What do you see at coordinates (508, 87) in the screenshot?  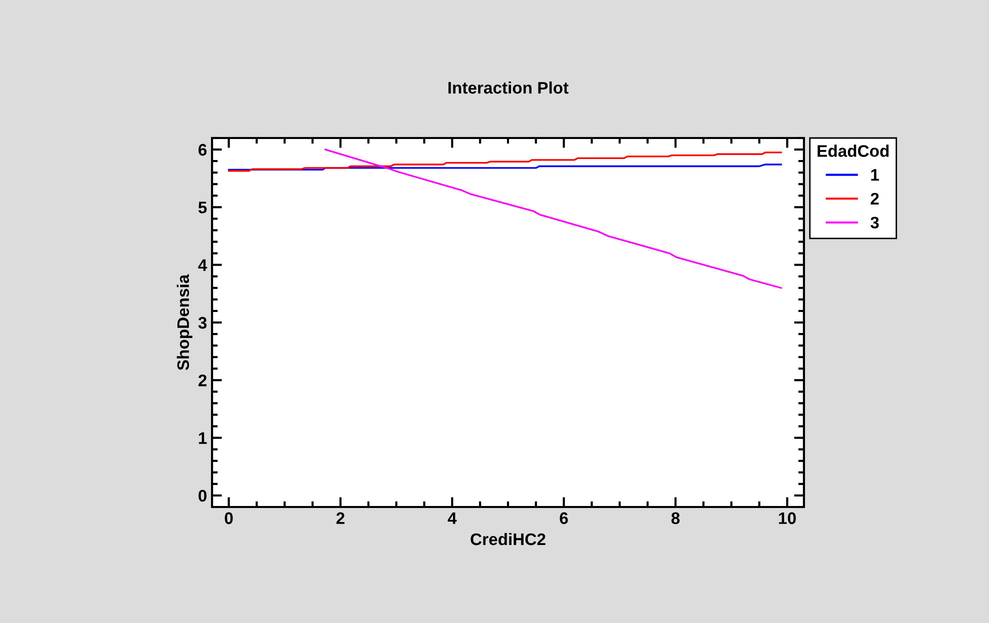 I see `chart-title: Interaction Plot` at bounding box center [508, 87].